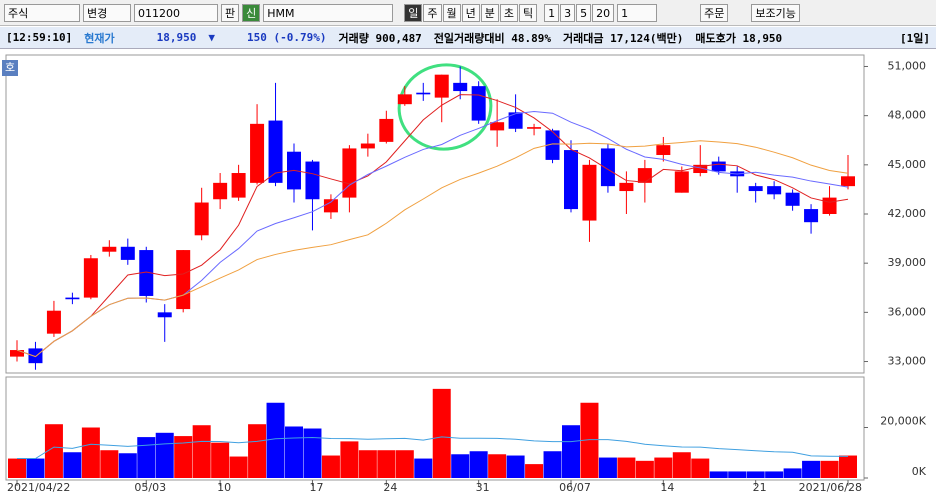 The height and width of the screenshot is (496, 936). I want to click on y-tick-label: 20,000K, so click(903, 421).